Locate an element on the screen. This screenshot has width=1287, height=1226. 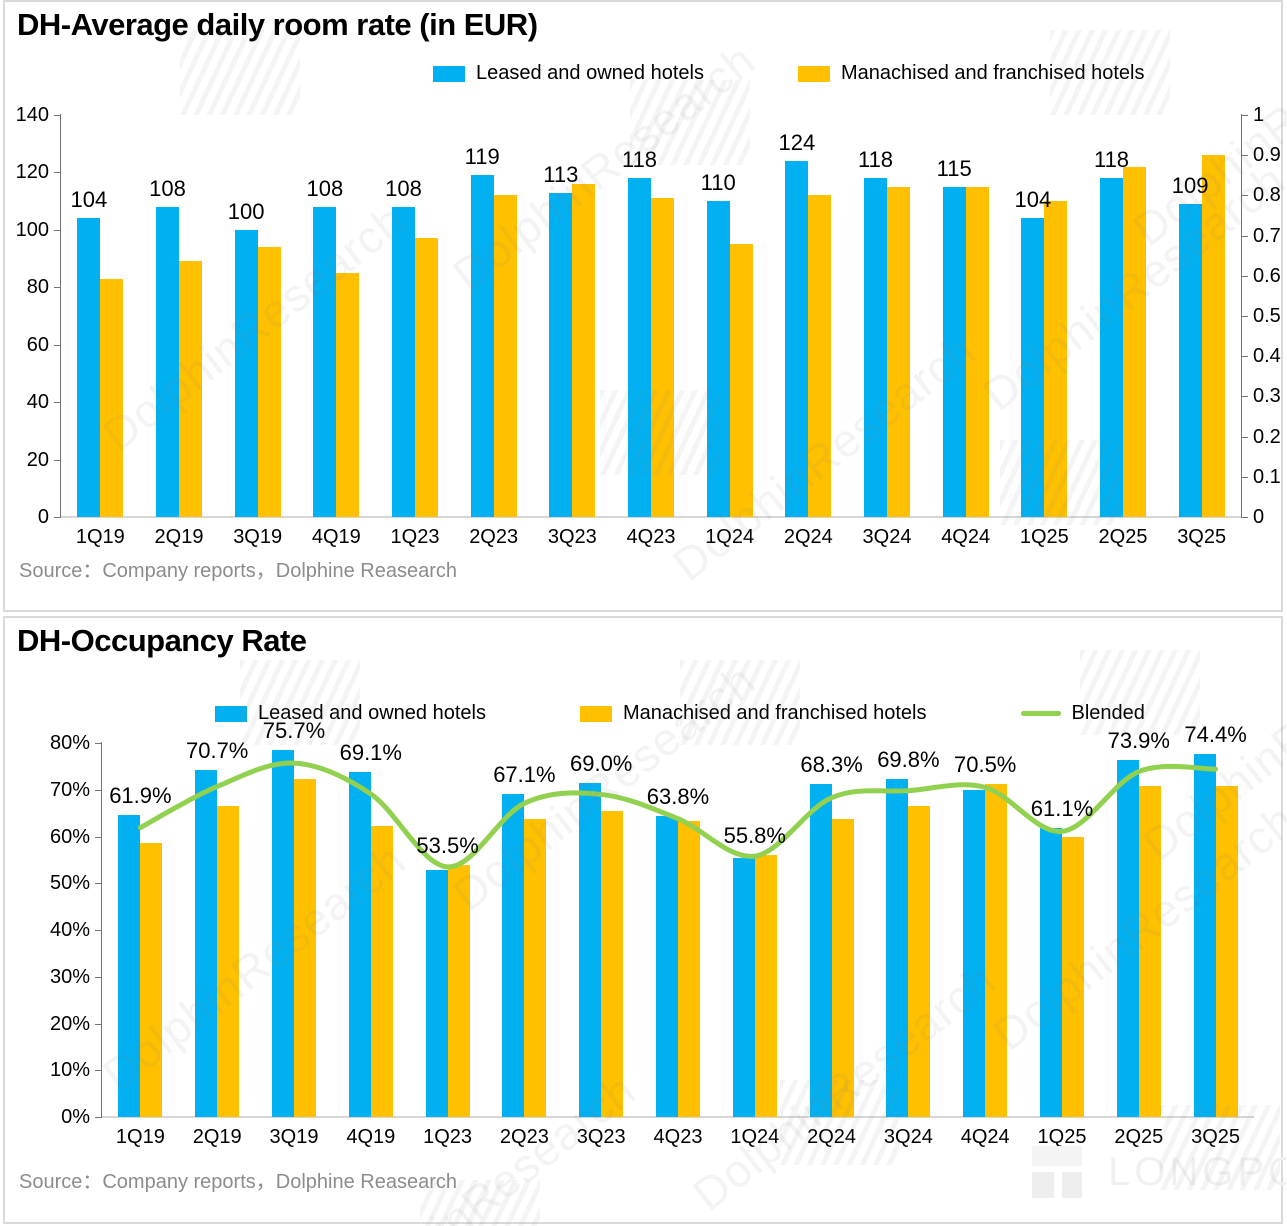
blended-value-label: 73.9% is located at coordinates (1138, 741).